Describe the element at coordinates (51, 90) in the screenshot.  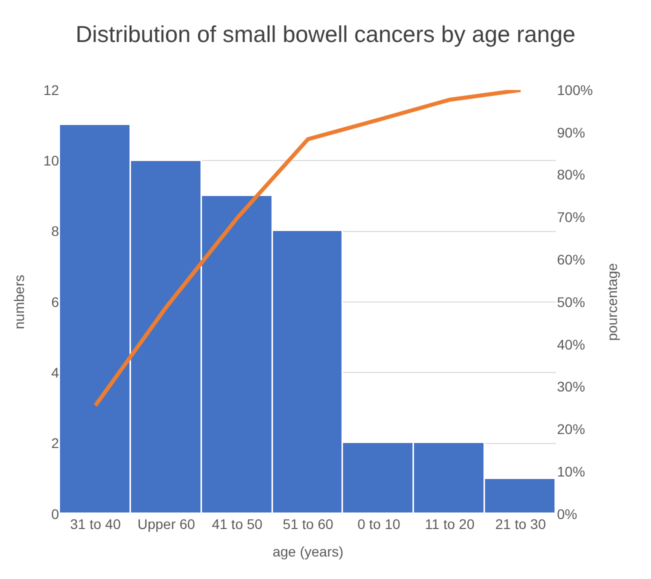
I see `y-tick-label: 12` at that location.